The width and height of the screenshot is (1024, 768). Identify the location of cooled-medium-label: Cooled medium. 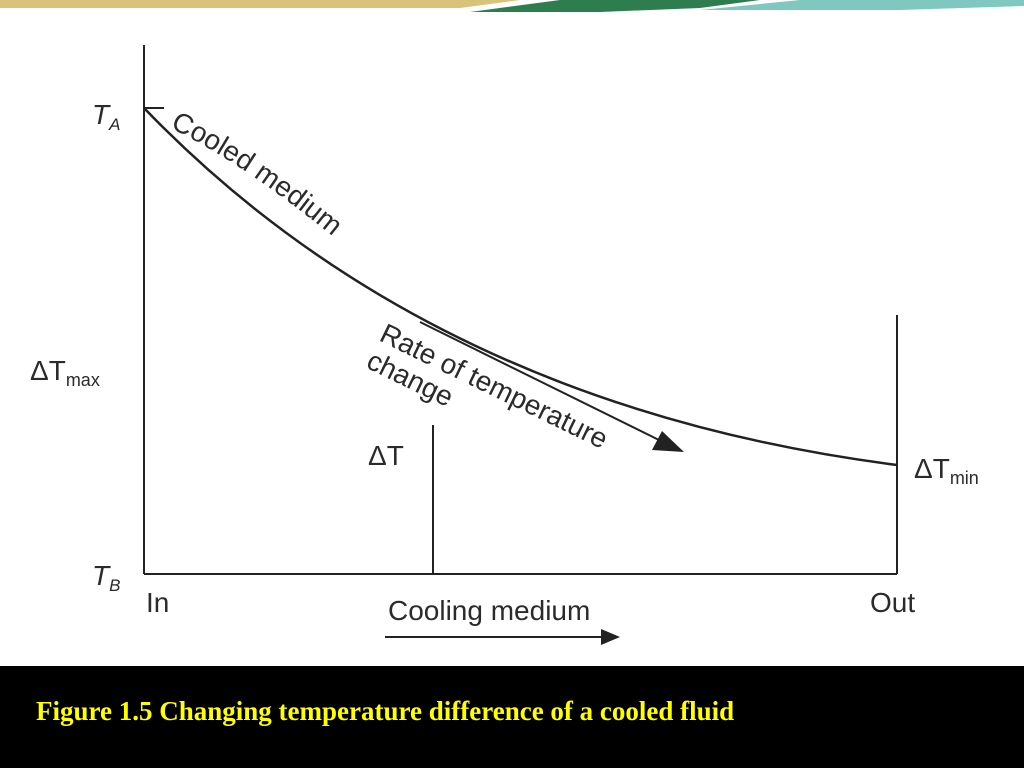
(257, 173).